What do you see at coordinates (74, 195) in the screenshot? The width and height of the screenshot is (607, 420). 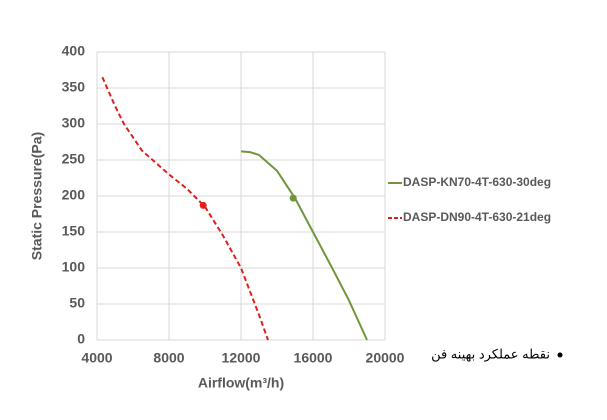 I see `y-tick-label: 200` at bounding box center [74, 195].